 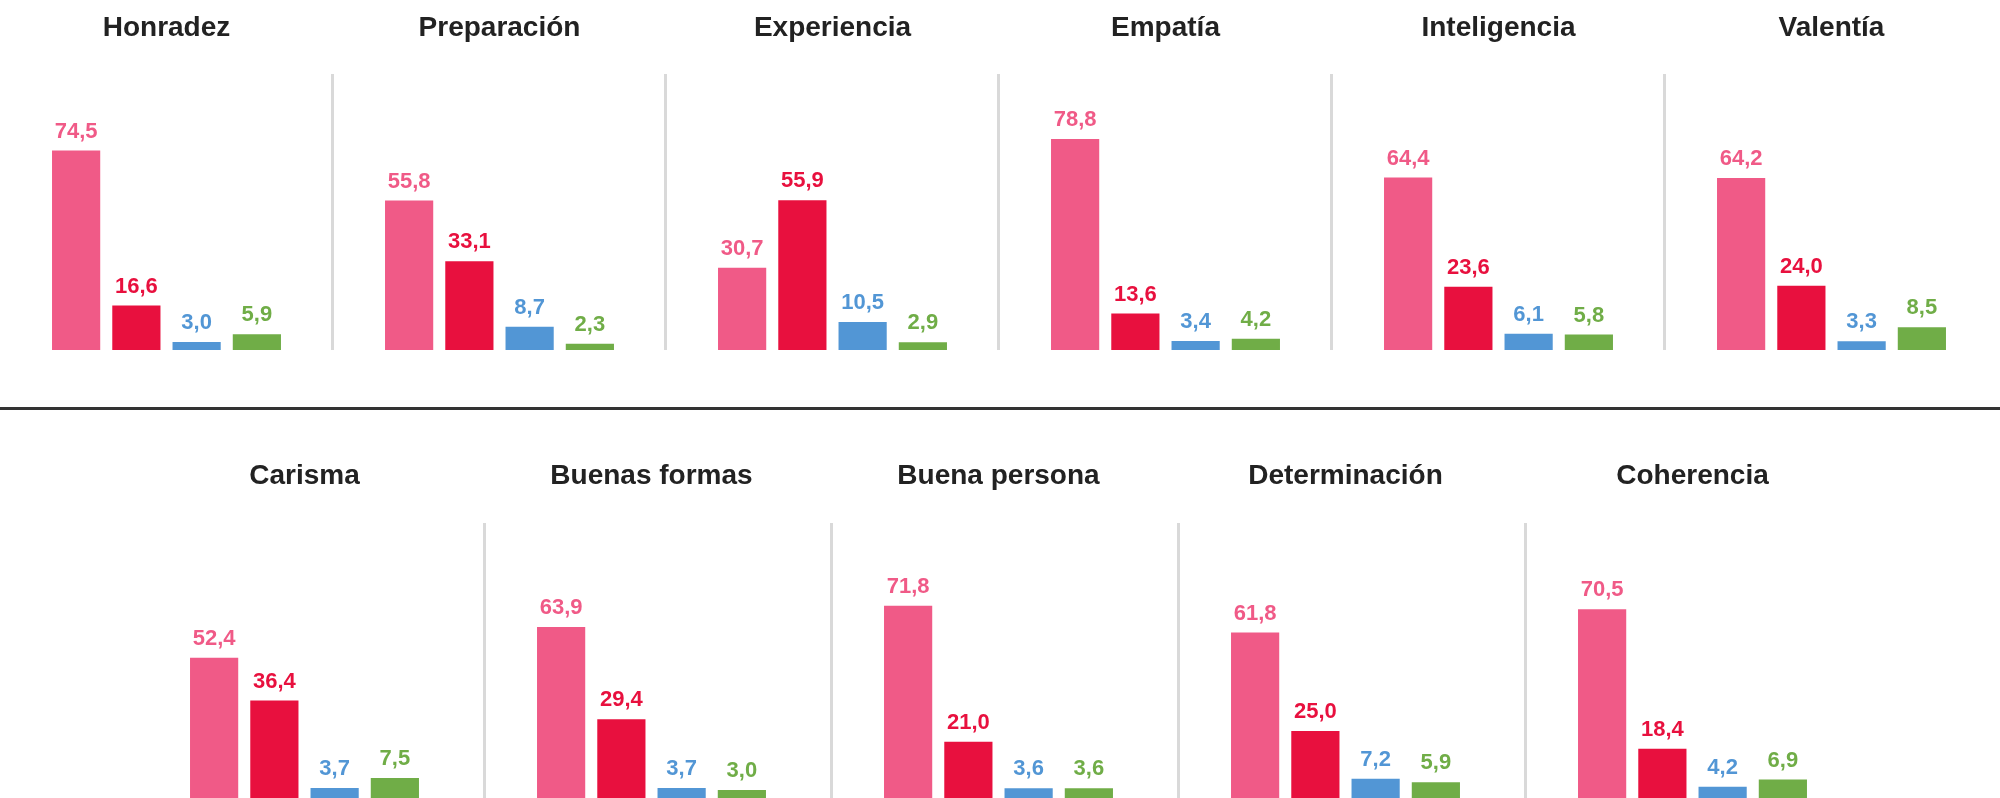 I want to click on chart-title: Carisma, so click(x=304, y=475).